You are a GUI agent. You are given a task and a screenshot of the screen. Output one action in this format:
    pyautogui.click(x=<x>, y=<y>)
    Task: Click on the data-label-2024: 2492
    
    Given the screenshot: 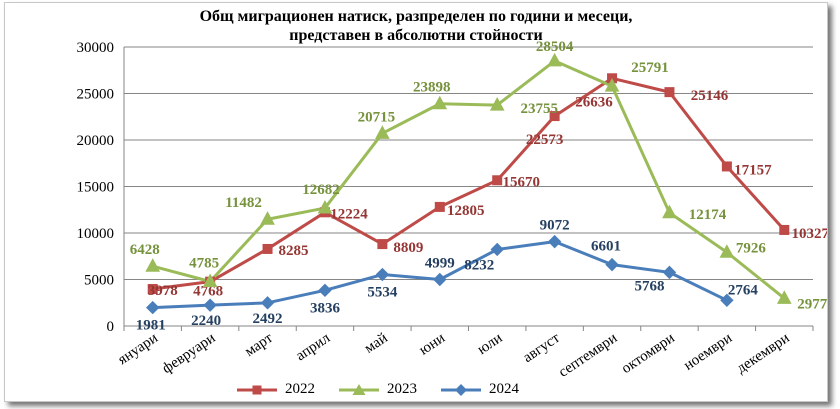 What is the action you would take?
    pyautogui.click(x=268, y=319)
    